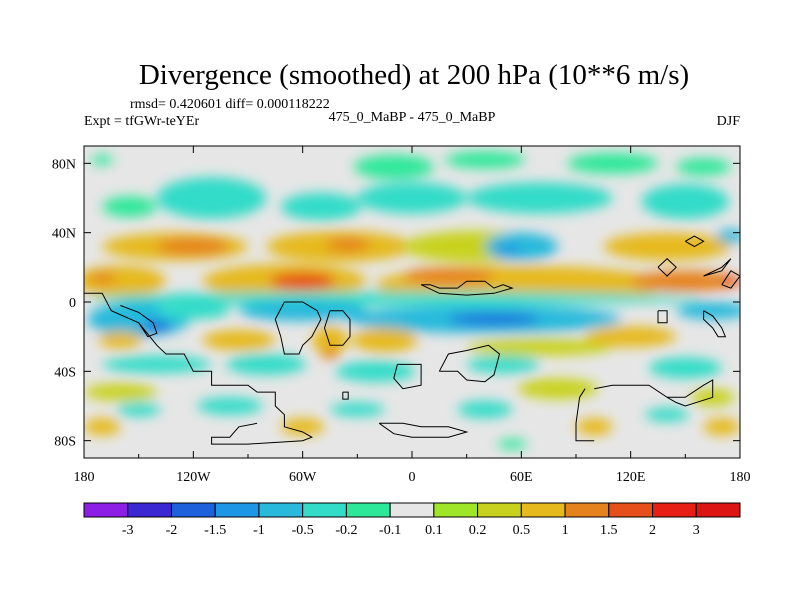 This screenshot has height=600, width=800. I want to click on colorbar-label: 0.2, so click(478, 530).